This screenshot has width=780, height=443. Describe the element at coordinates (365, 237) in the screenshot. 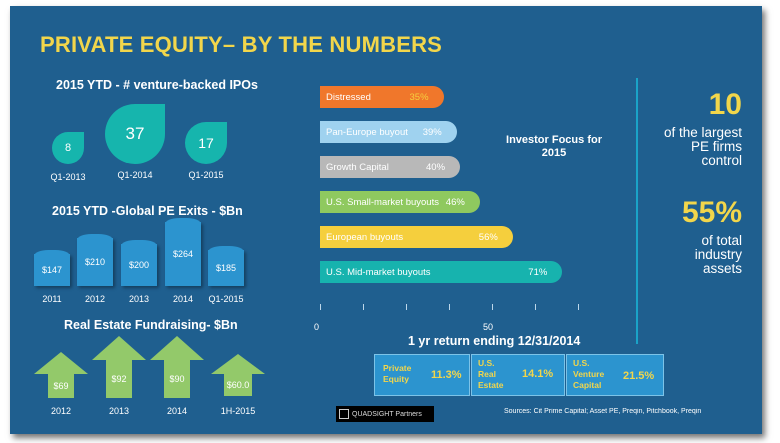

I see `bar-category-label: European buyouts` at that location.